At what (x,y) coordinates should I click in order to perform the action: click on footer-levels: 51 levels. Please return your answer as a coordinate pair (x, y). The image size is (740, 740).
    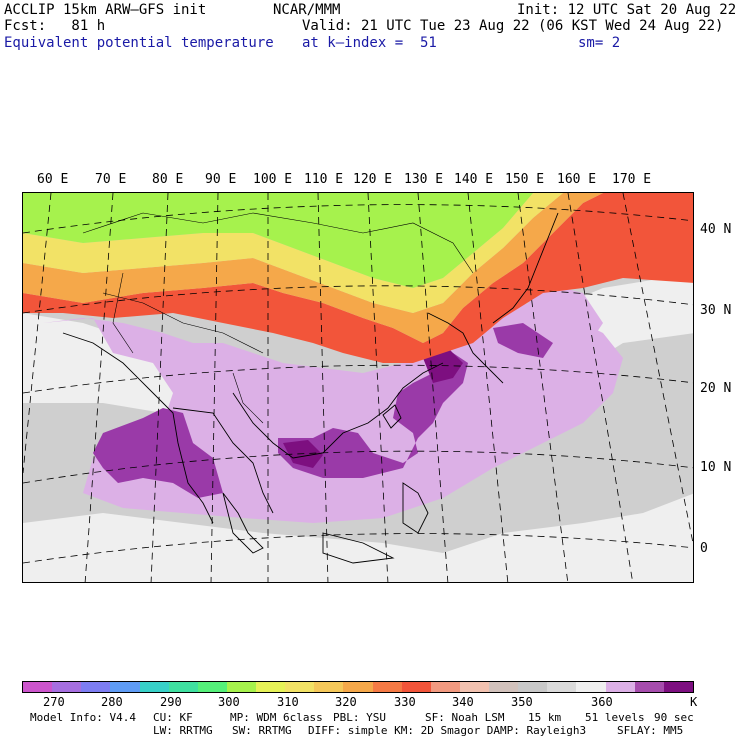
    Looking at the image, I should click on (615, 717).